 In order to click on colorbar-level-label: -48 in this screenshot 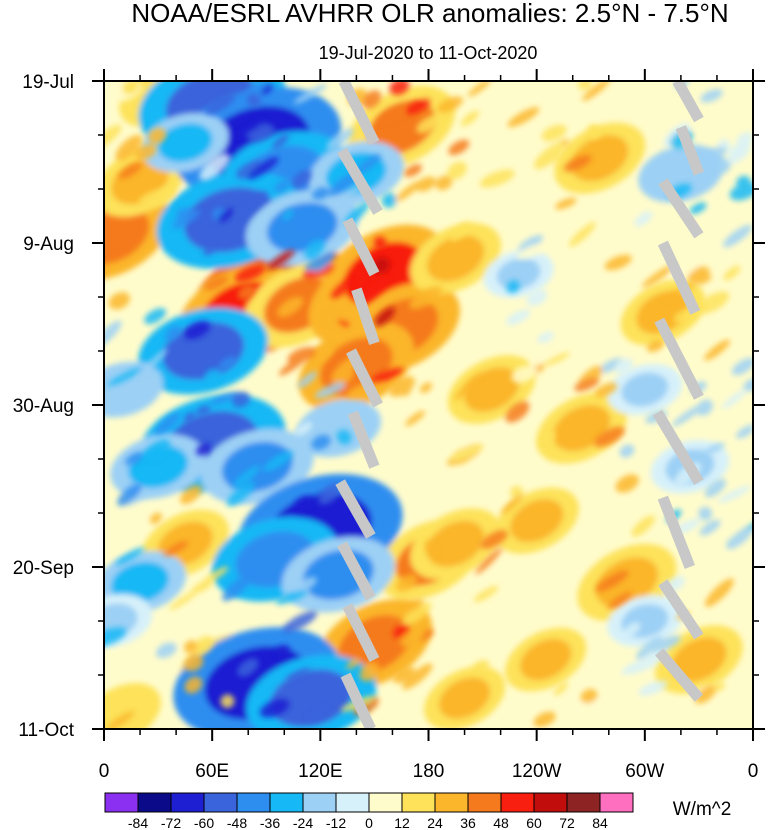, I will do `click(237, 822)`.